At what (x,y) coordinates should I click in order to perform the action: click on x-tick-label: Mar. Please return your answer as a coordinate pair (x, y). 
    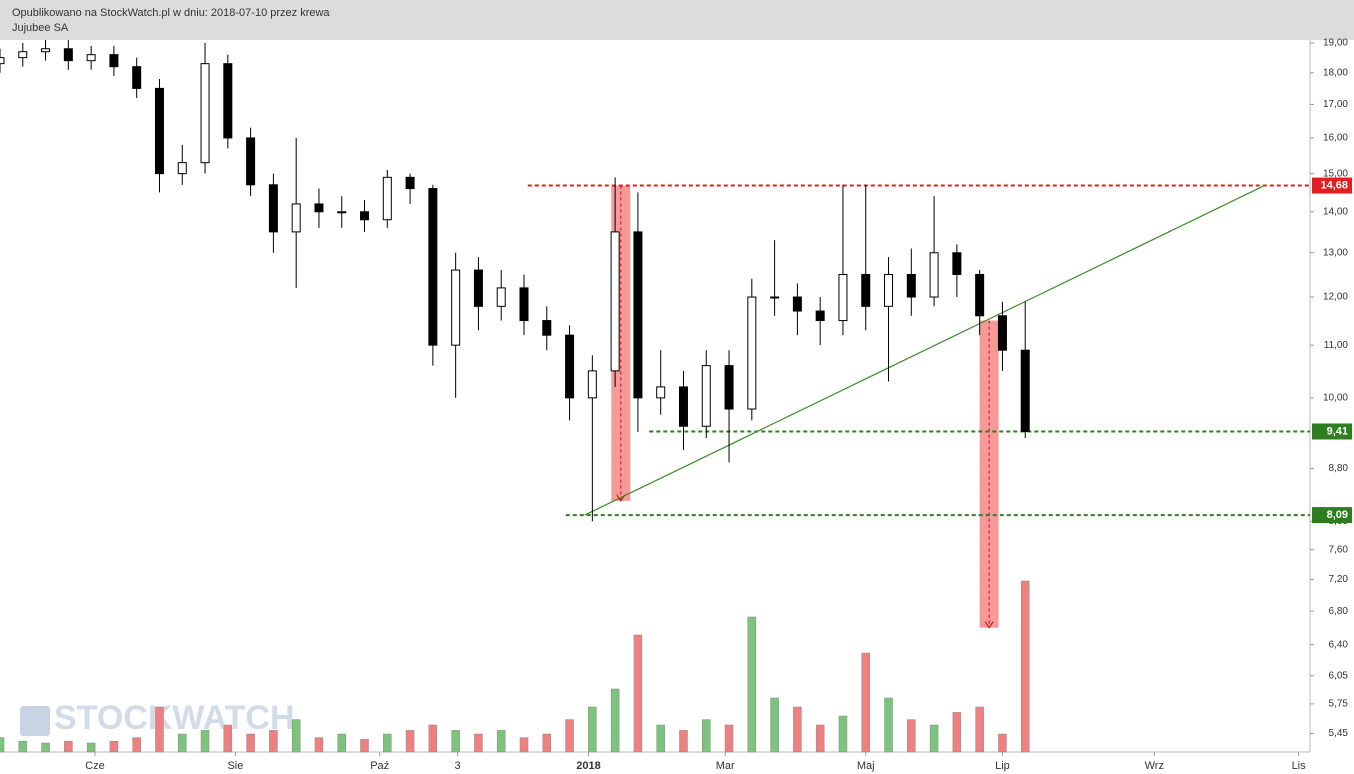
    Looking at the image, I should click on (725, 766).